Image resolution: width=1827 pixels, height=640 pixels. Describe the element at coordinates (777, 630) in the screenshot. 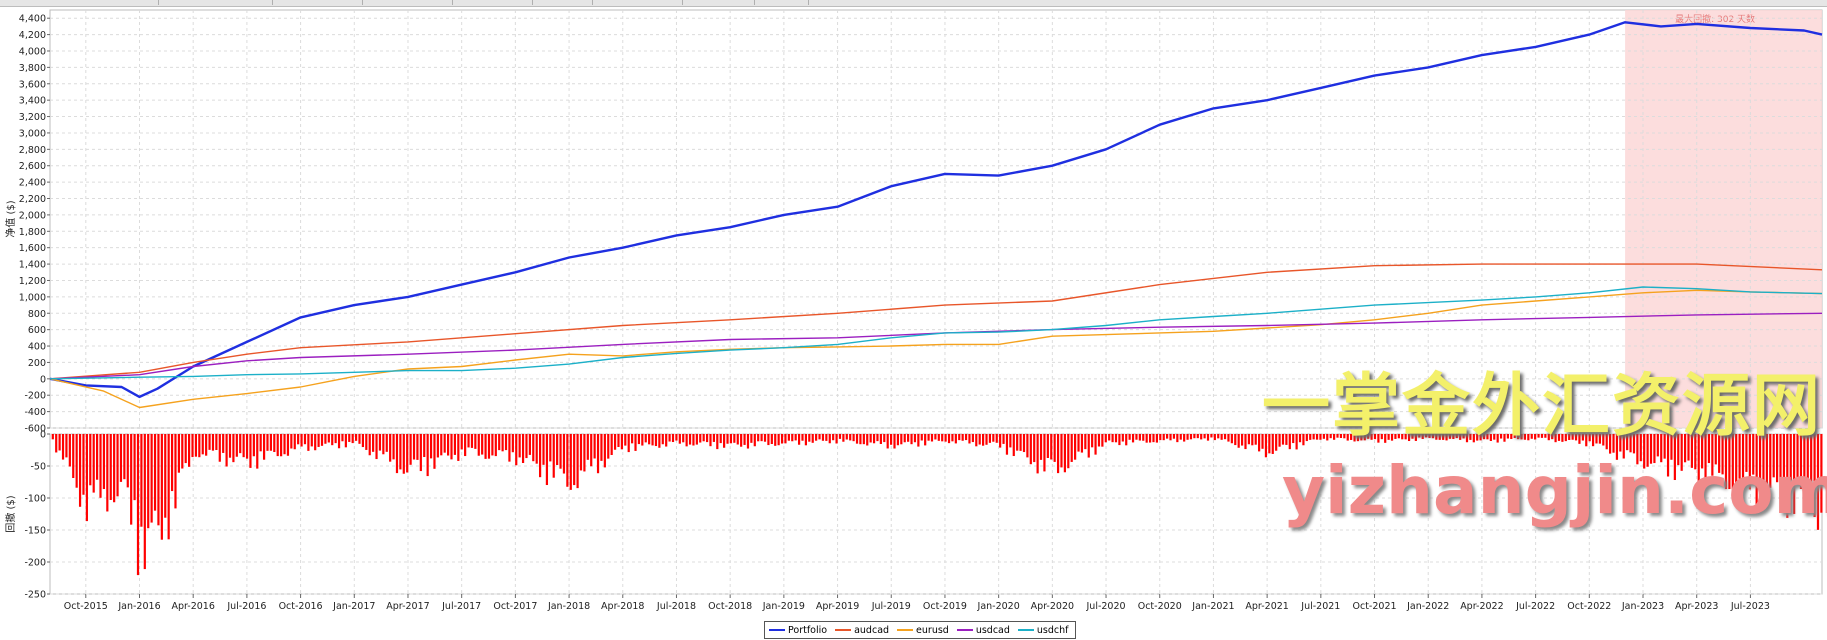

I see `legend-swatch` at that location.